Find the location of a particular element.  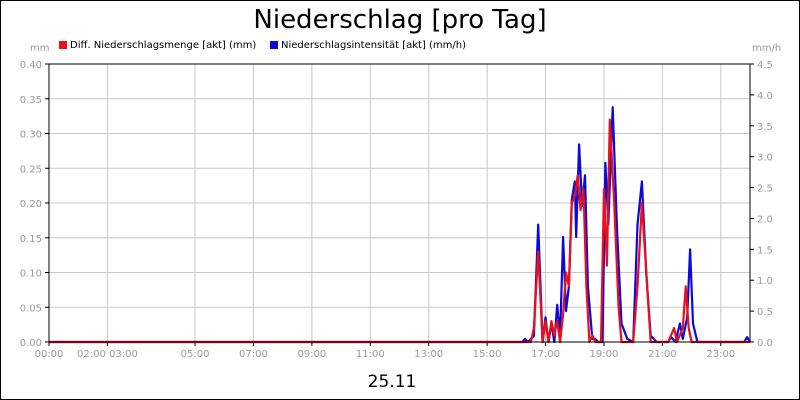

date-label: 25.11 is located at coordinates (392, 382).